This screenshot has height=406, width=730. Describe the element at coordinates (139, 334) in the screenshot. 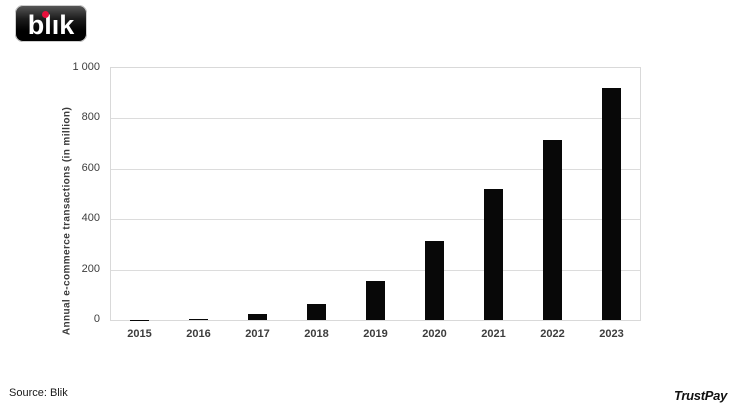

I see `x-tick-2015: 2015` at that location.